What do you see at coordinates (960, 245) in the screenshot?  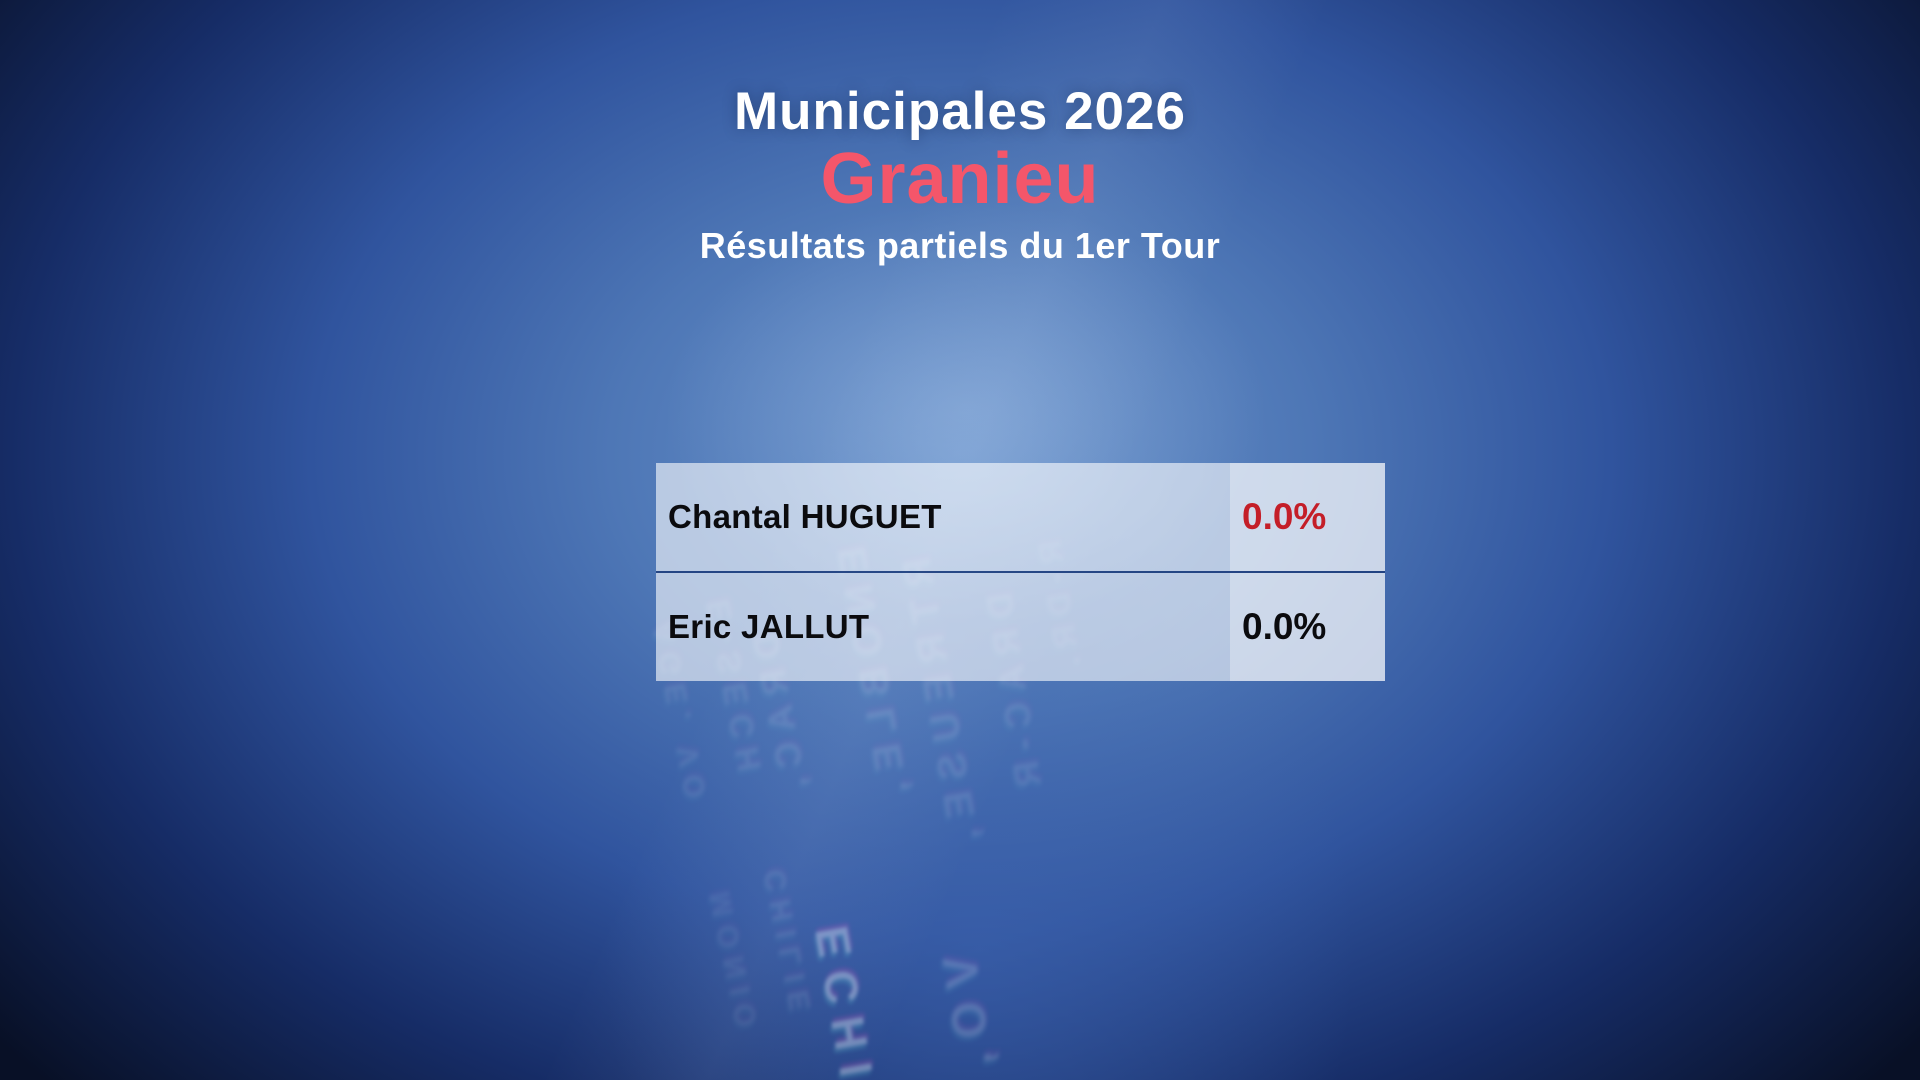 I see `subtitle: Résultats partiels du 1er Tour` at bounding box center [960, 245].